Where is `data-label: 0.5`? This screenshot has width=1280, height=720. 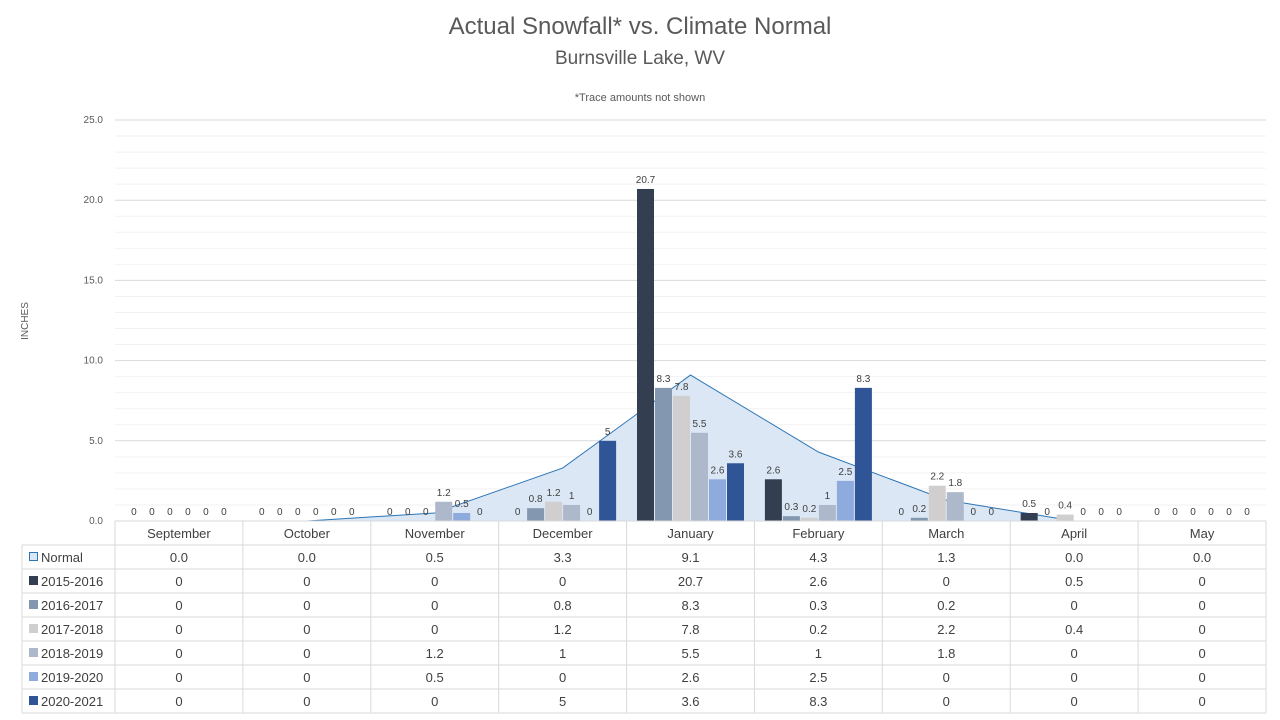
data-label: 0.5 is located at coordinates (1029, 504).